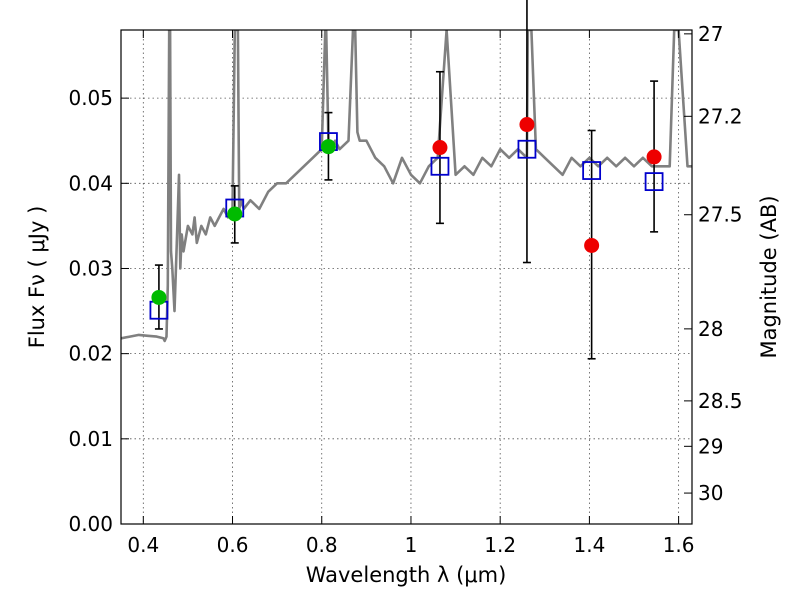 Image resolution: width=800 pixels, height=600 pixels. I want to click on y2-tick-label: 30, so click(710, 493).